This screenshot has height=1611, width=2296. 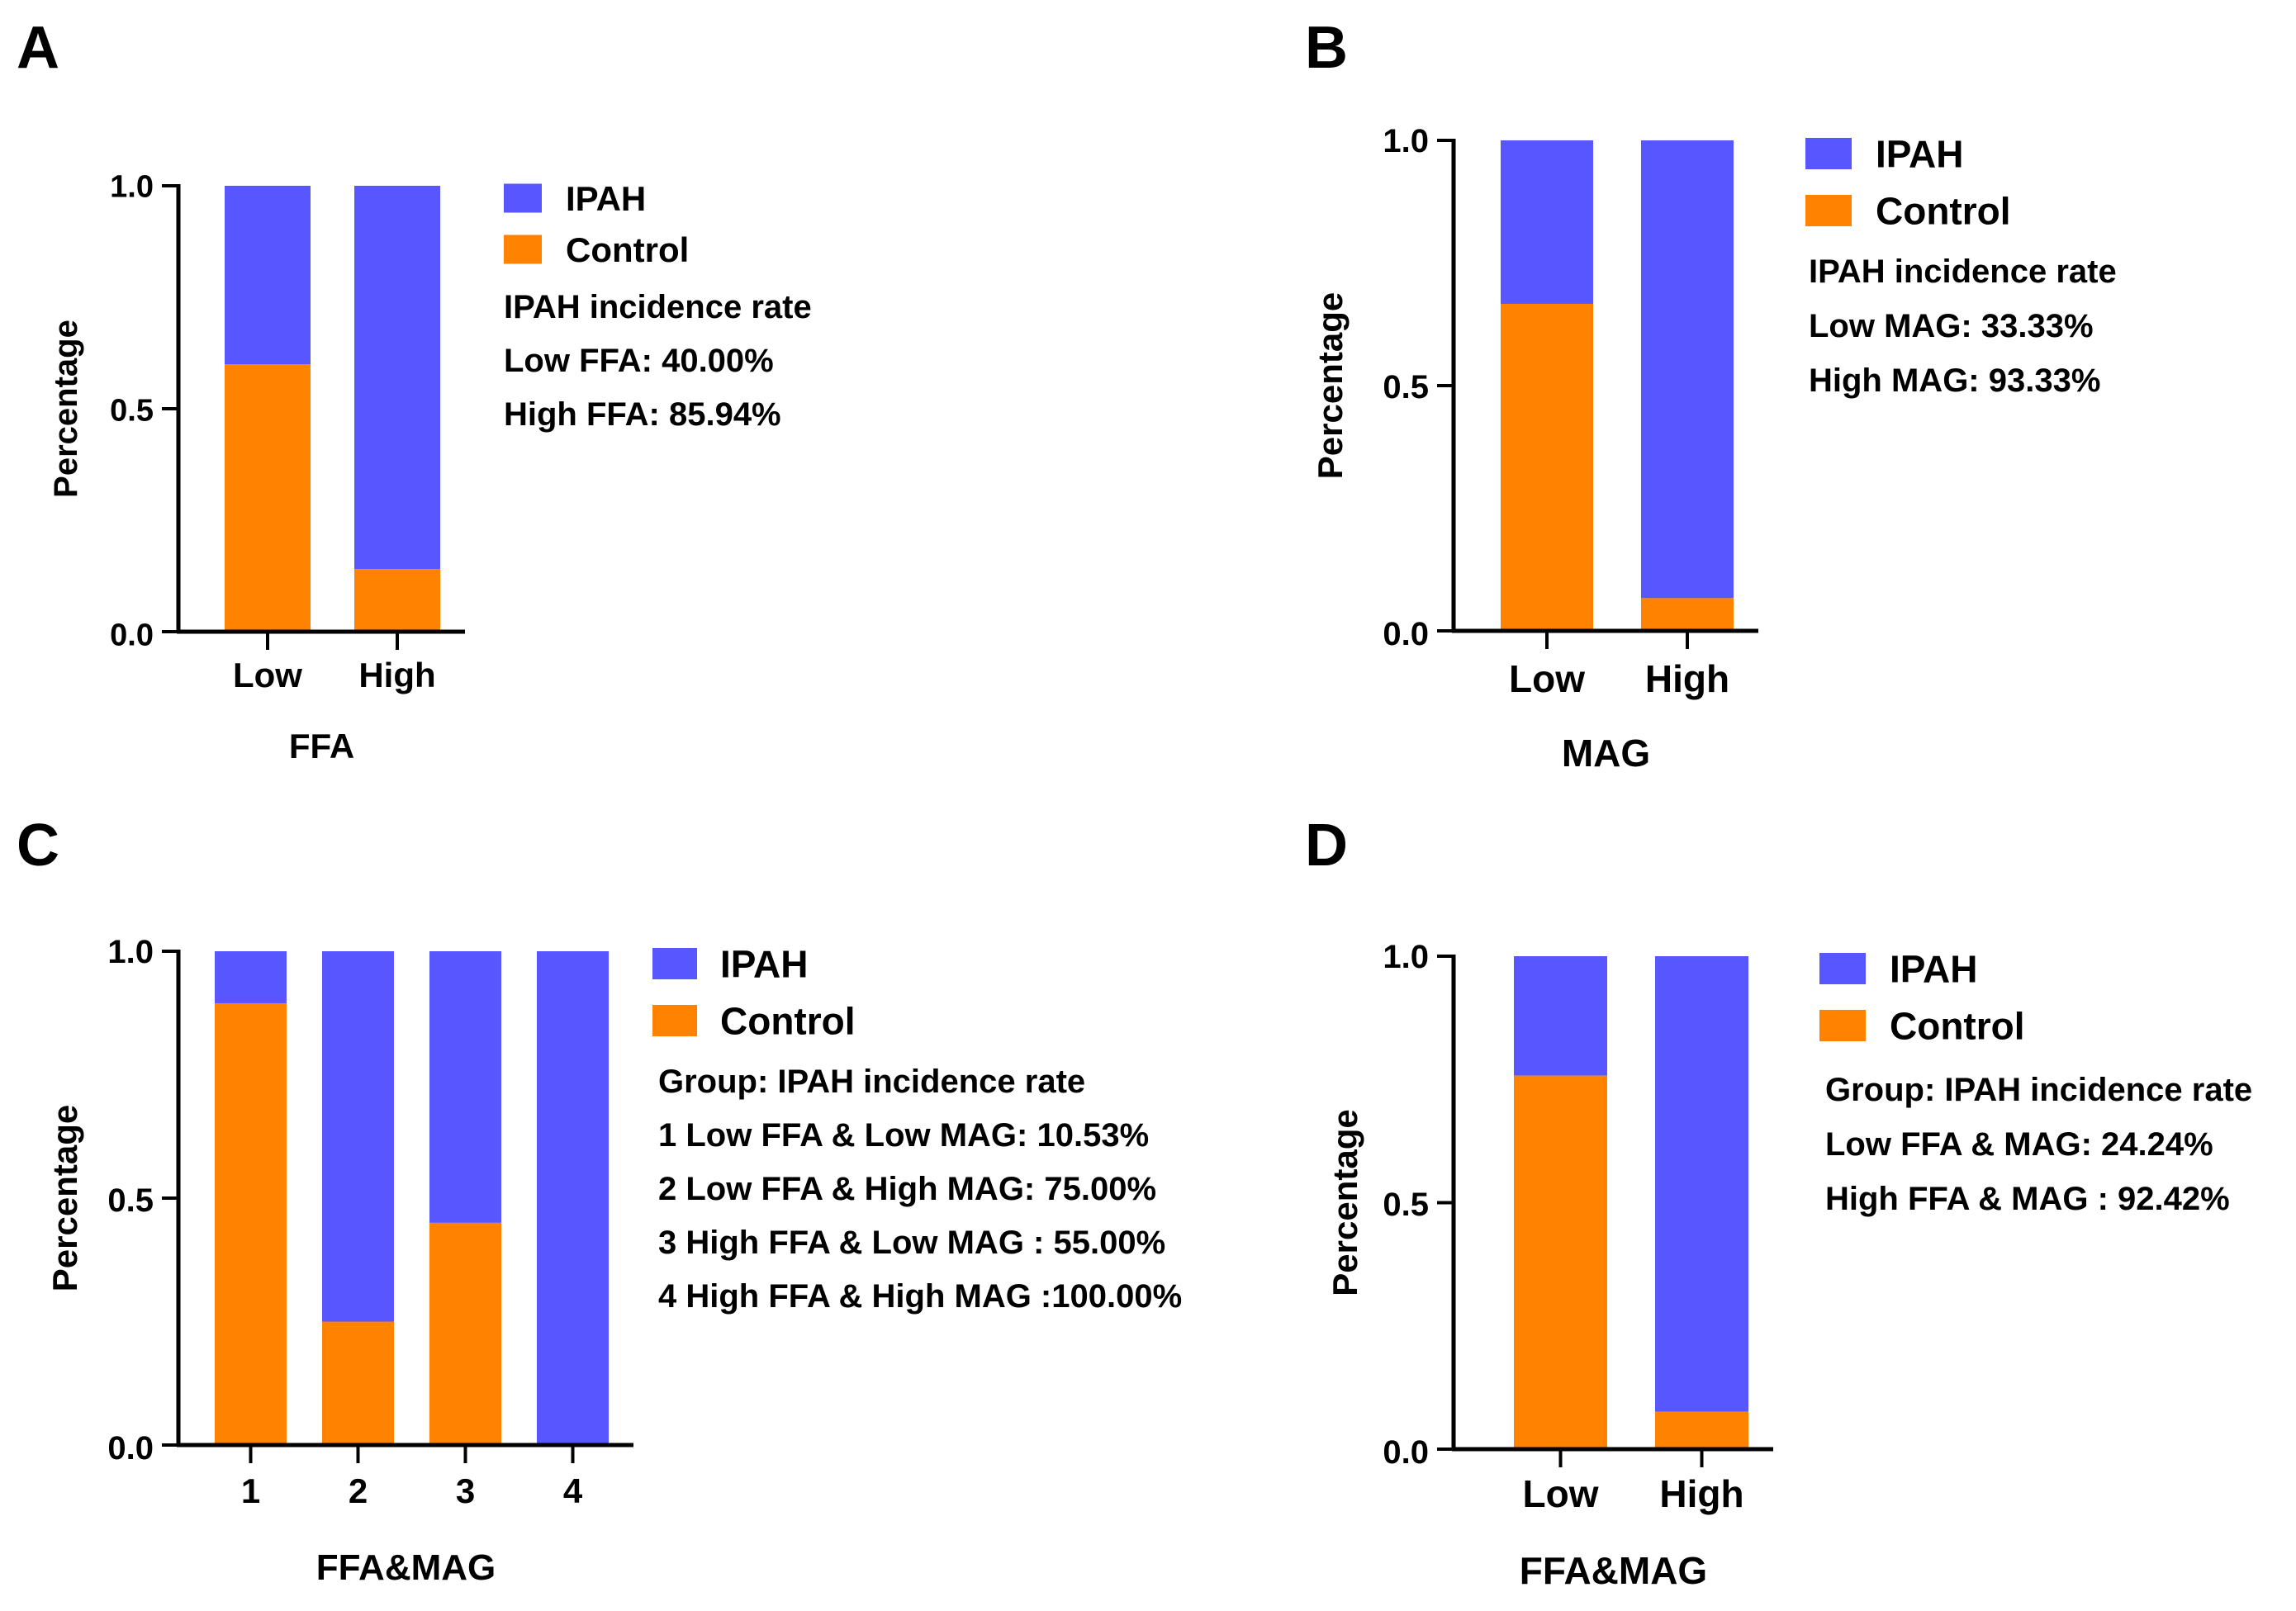 What do you see at coordinates (1326, 846) in the screenshot?
I see `panel-letter: D` at bounding box center [1326, 846].